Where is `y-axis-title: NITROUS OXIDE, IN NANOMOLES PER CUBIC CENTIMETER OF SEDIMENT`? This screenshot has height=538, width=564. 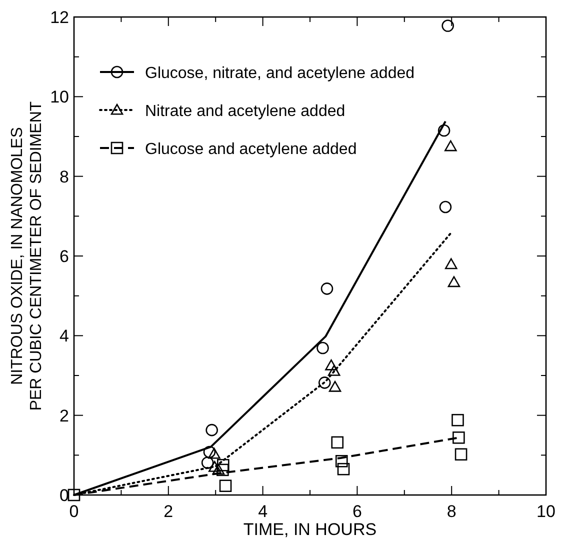 y-axis-title: NITROUS OXIDE, IN NANOMOLES PER CUBIC CENTIMETER OF SEDIMENT is located at coordinates (27, 256).